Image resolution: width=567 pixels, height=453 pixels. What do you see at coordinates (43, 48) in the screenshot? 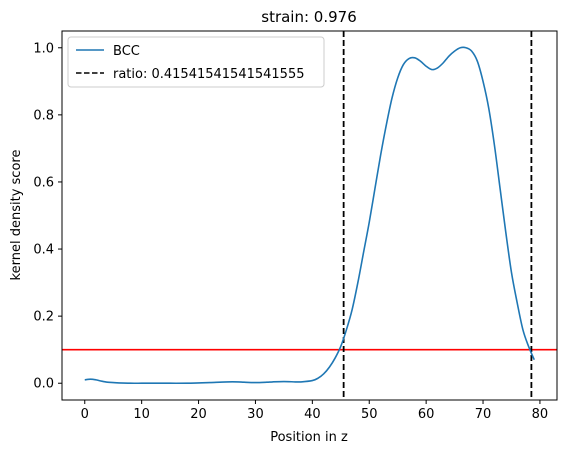
I see `y-tick-label: 1.0` at bounding box center [43, 48].